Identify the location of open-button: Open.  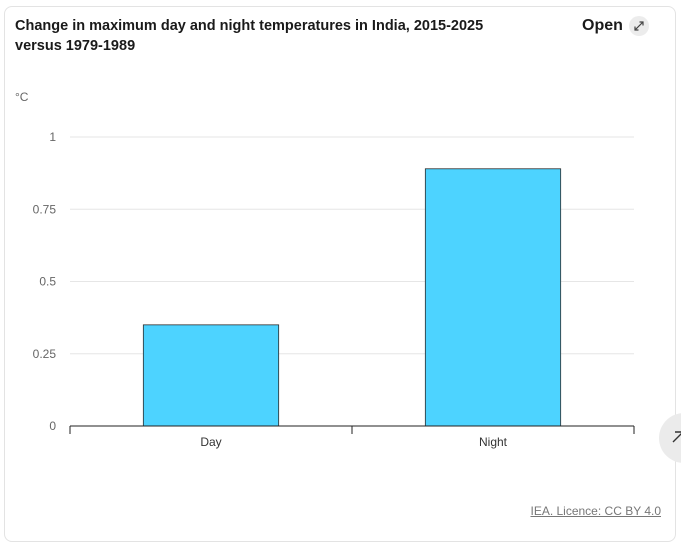
(615, 26).